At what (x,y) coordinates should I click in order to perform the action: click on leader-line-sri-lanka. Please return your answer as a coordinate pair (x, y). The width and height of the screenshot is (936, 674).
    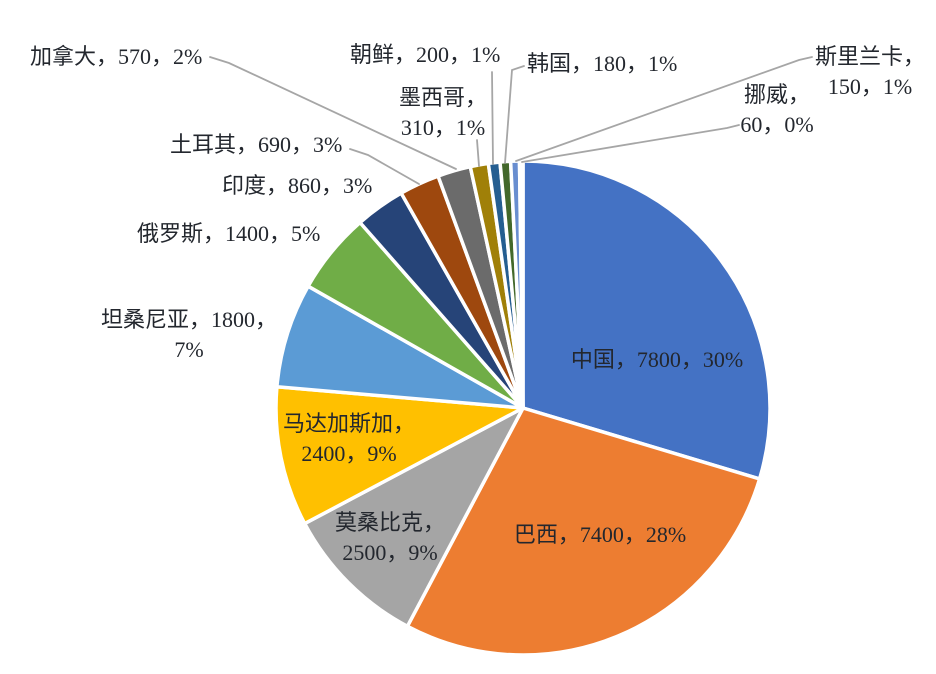
    Looking at the image, I should click on (664, 109).